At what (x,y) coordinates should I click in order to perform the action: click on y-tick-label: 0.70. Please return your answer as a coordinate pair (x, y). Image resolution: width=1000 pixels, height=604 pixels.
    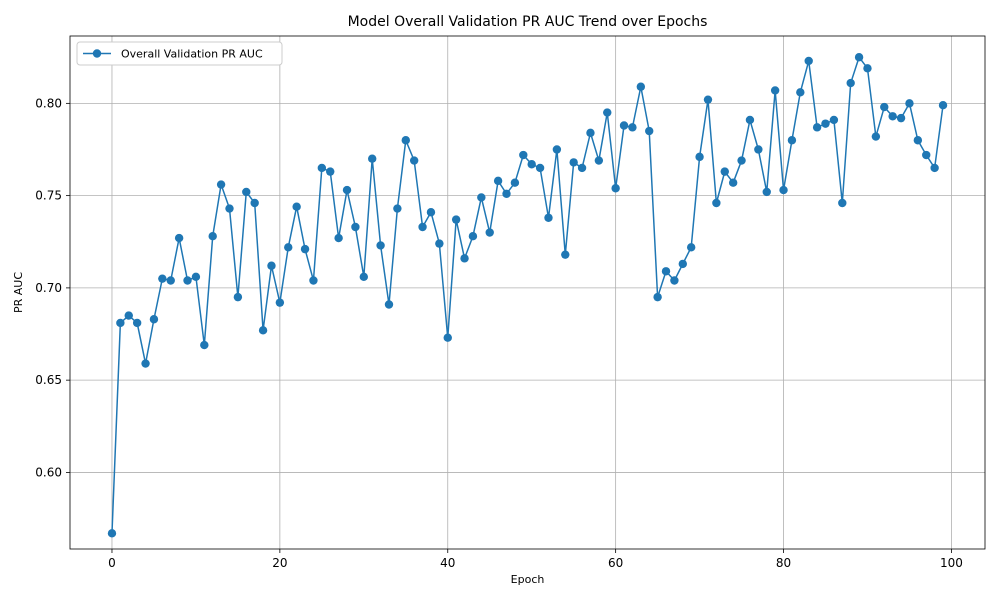
    Looking at the image, I should click on (48, 288).